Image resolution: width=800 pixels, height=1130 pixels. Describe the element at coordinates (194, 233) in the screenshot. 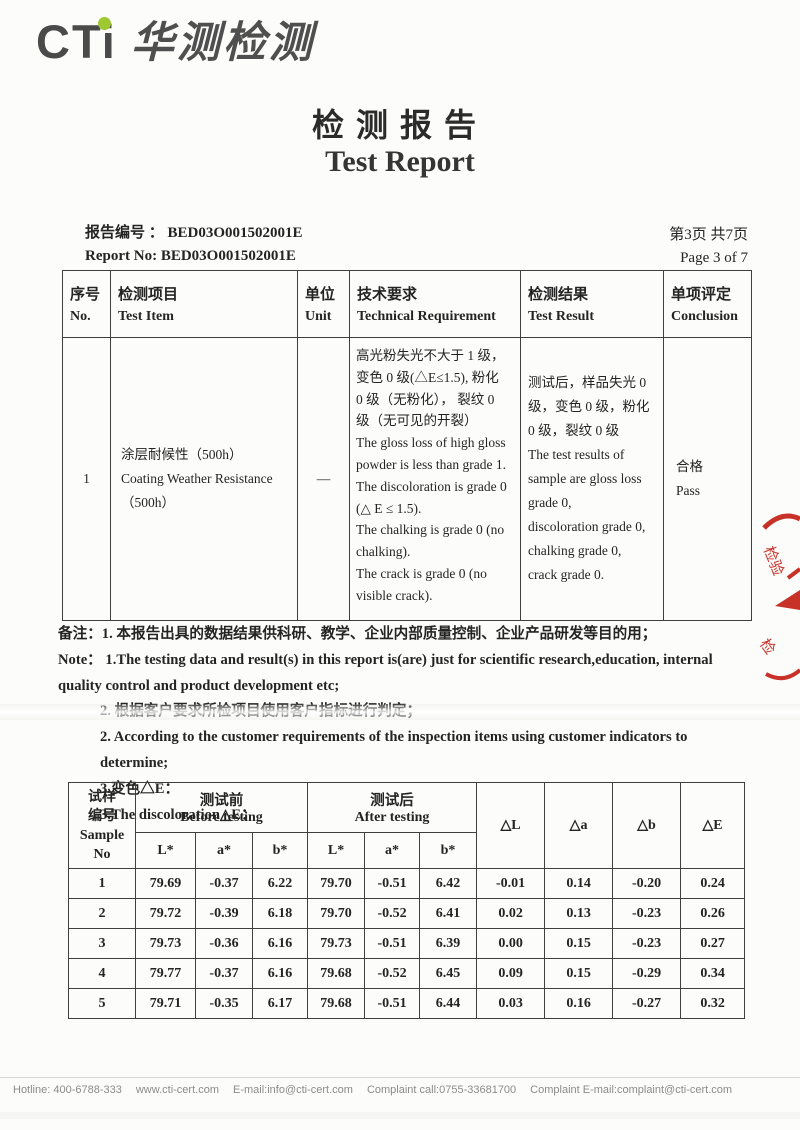

I see `report-number-zh: 报告编号 ： BED03O001502001E` at that location.